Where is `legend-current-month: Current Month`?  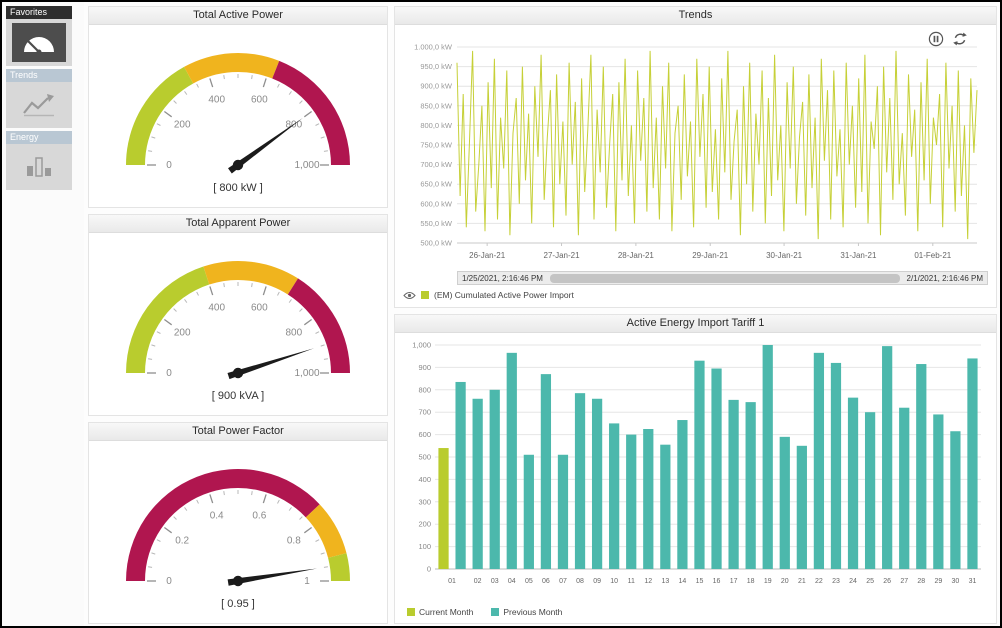 legend-current-month: Current Month is located at coordinates (440, 612).